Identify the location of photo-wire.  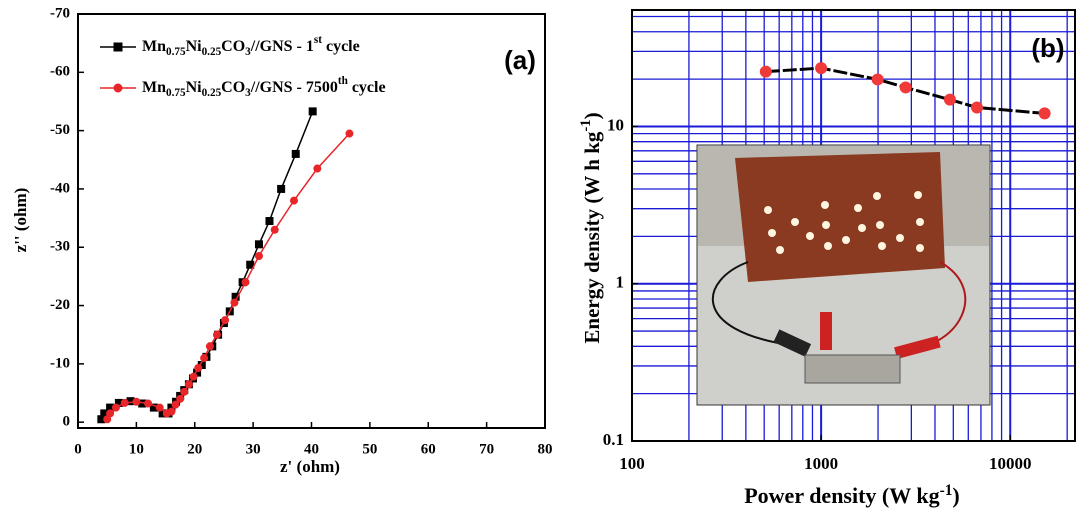
(751, 303).